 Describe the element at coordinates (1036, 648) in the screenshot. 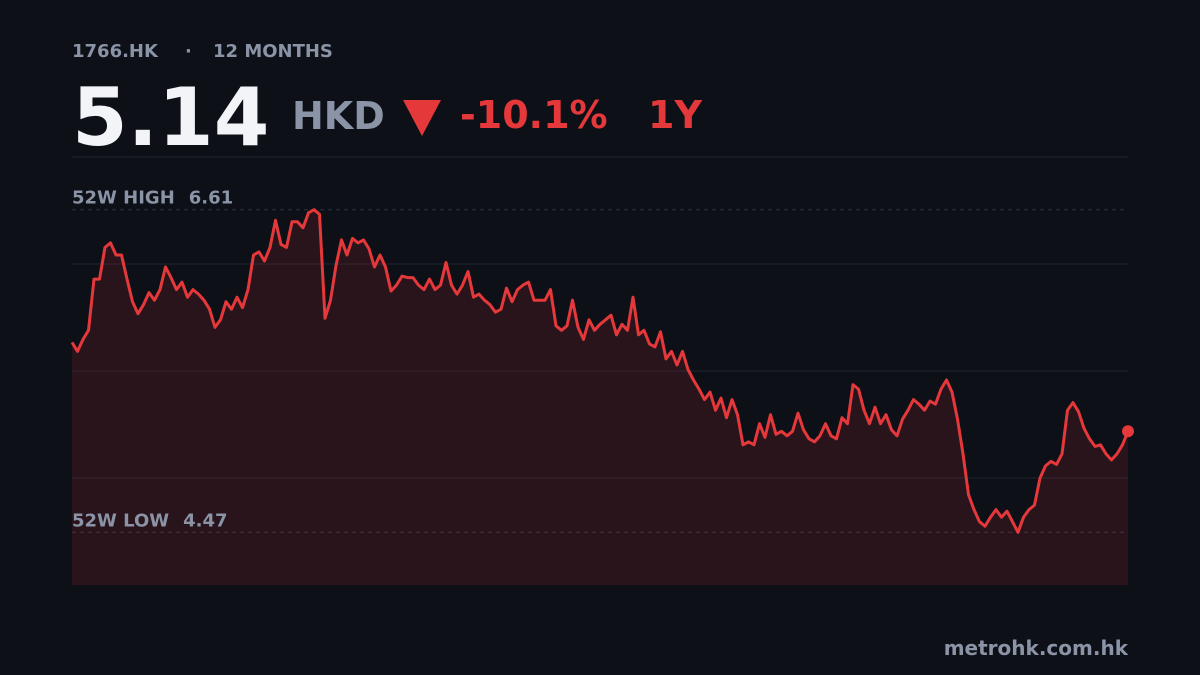

I see `footer-site: metrohk.com.hk` at that location.